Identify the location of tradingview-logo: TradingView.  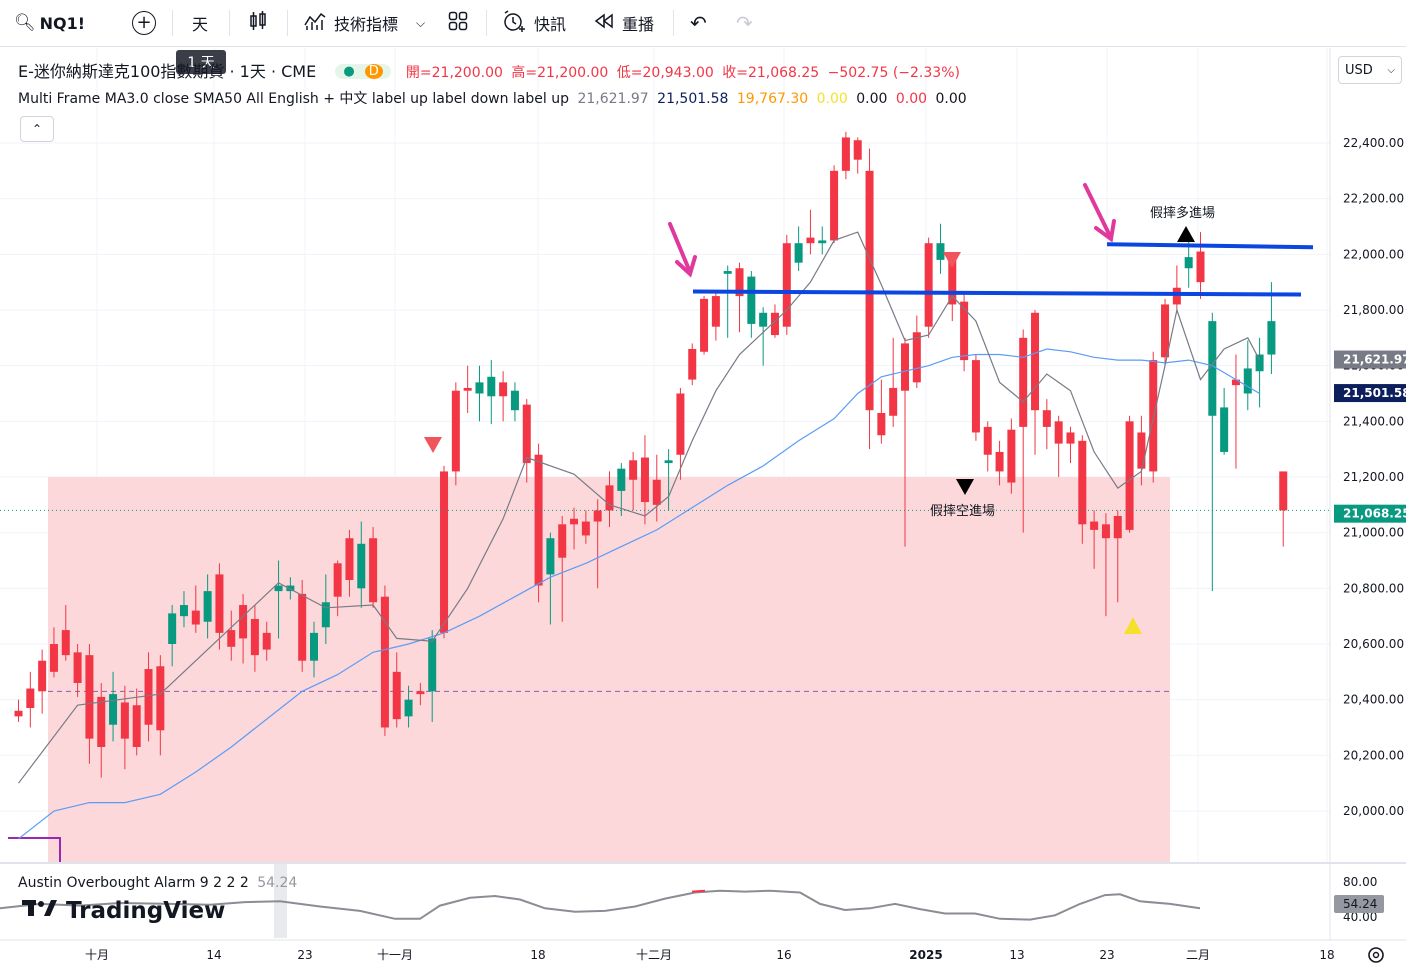
(123, 911).